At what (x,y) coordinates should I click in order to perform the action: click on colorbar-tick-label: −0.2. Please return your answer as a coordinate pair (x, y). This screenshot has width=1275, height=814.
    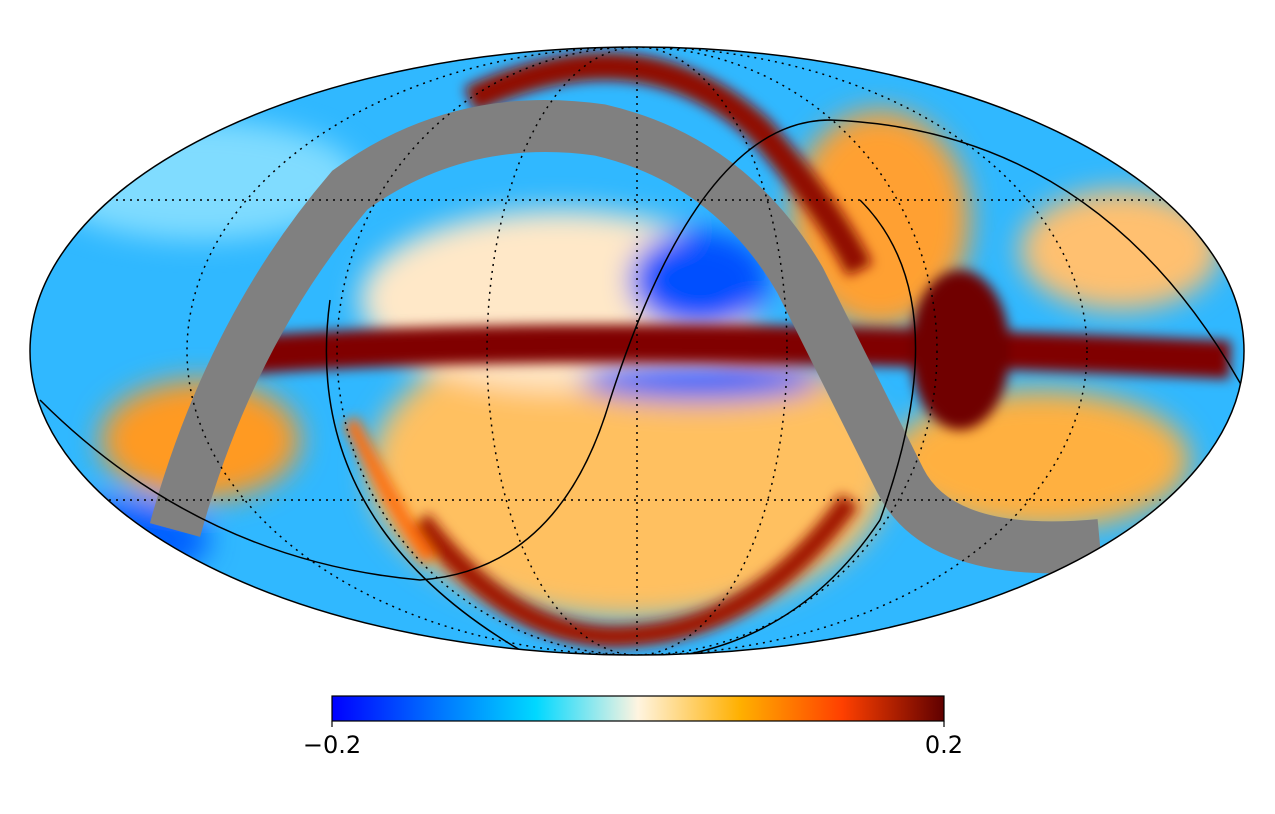
    Looking at the image, I should click on (332, 745).